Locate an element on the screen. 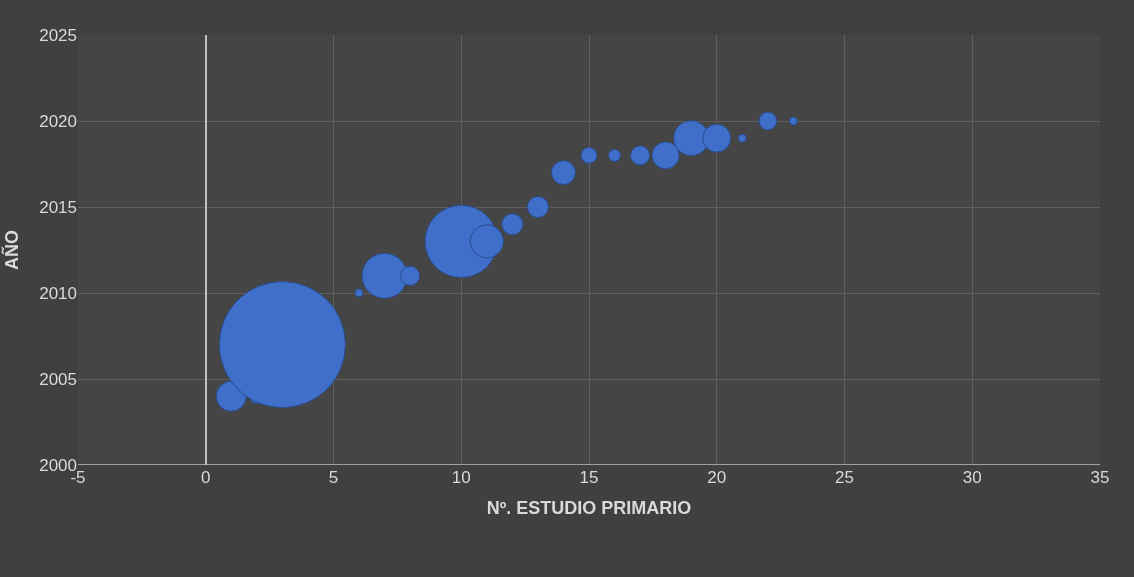  x-tick-label: 25 is located at coordinates (844, 477).